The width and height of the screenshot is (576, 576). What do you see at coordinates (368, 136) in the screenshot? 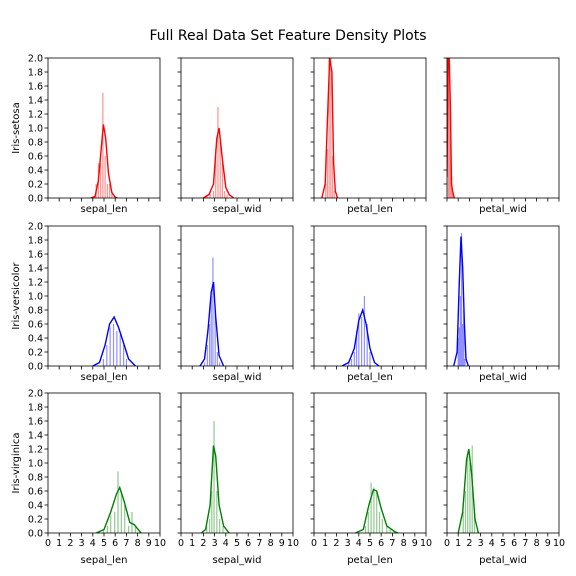
I see `panel-iris-setosa-petal_len: petal_len` at bounding box center [368, 136].